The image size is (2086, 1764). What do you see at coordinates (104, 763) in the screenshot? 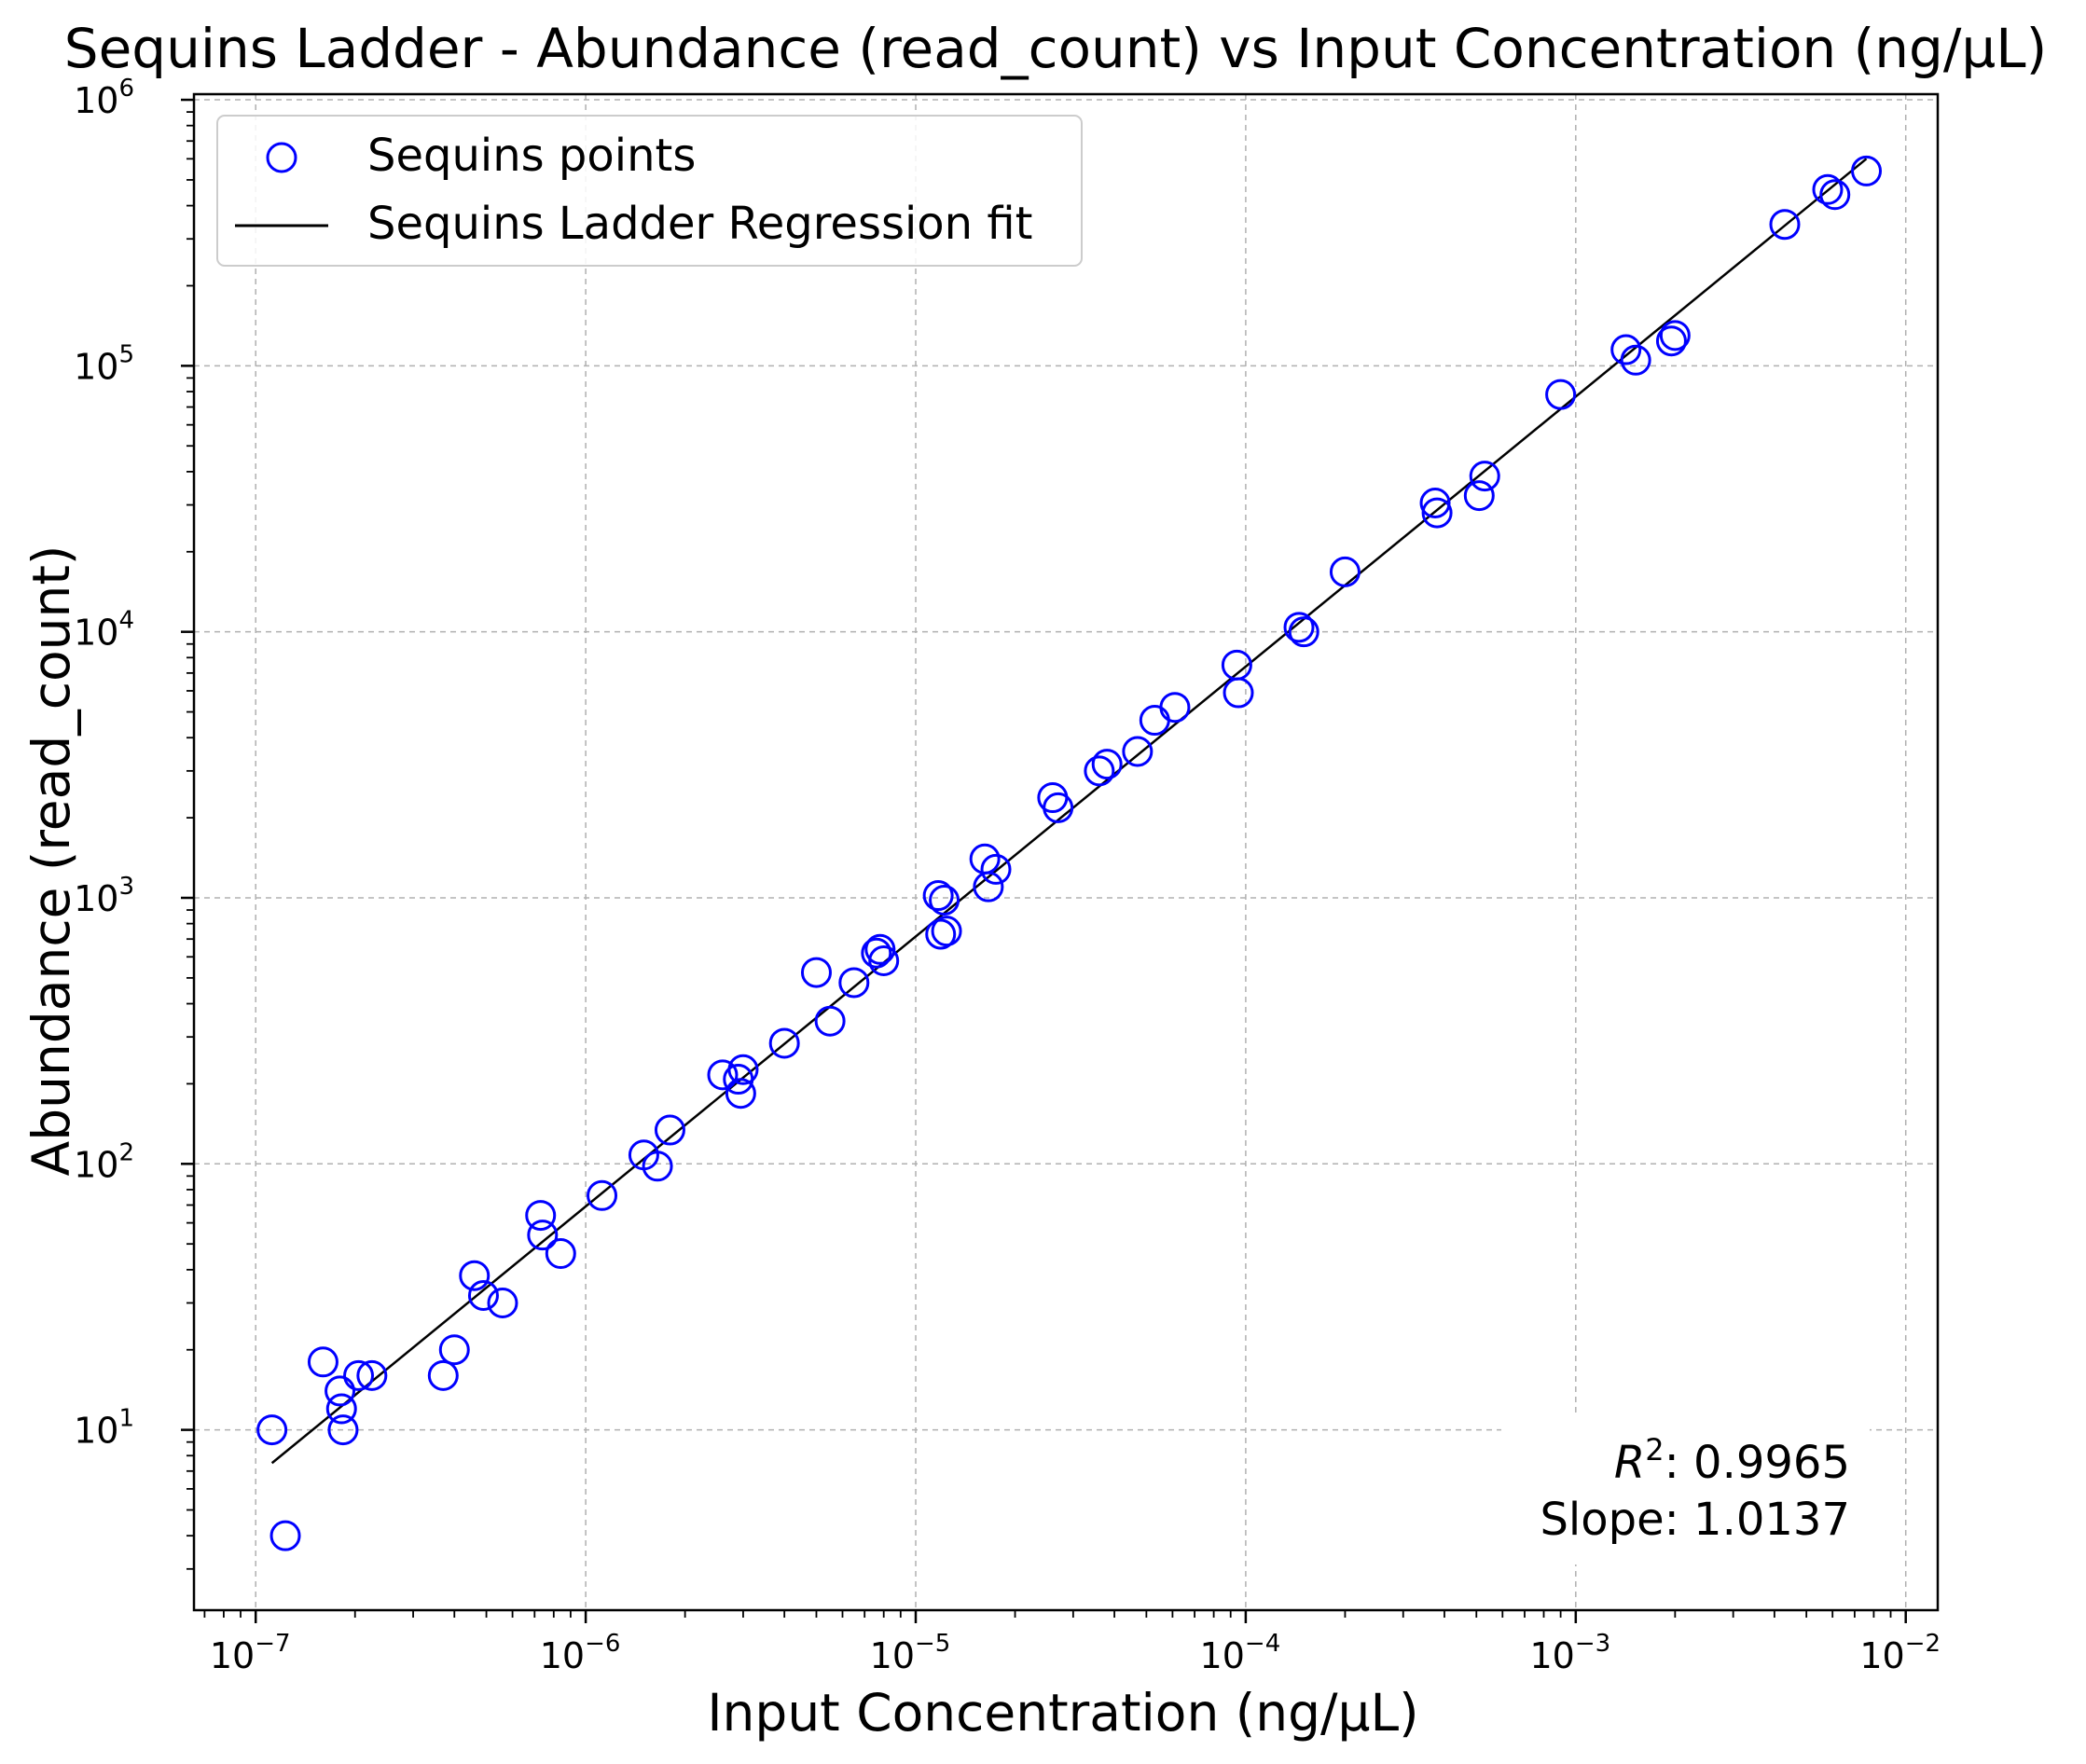
I see `y-tick-labels: 10¹ 10² 10³ 10⁴ 10⁵ 10⁶` at bounding box center [104, 763].